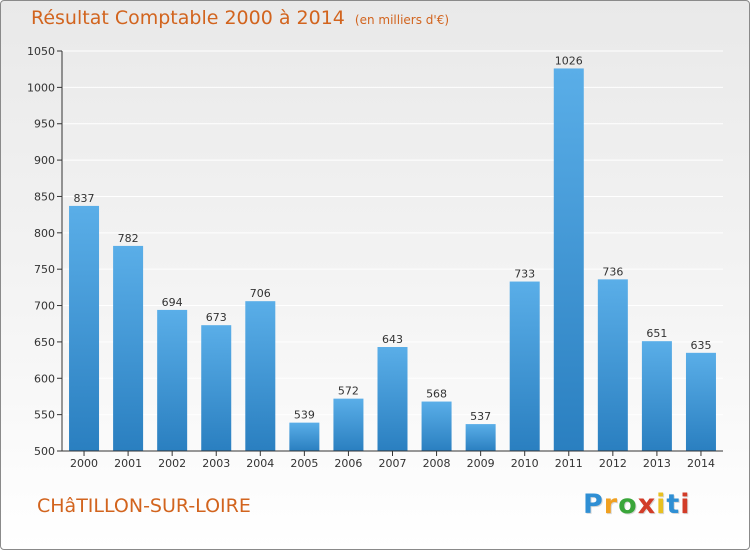 Image resolution: width=750 pixels, height=550 pixels. Describe the element at coordinates (304, 415) in the screenshot. I see `data-label-2005: 539` at that location.